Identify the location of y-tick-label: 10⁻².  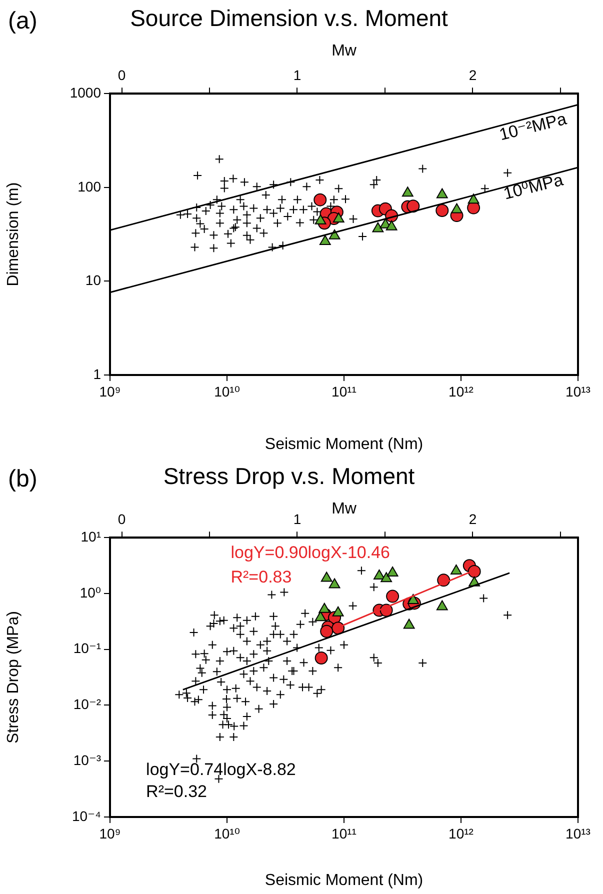
(87, 704).